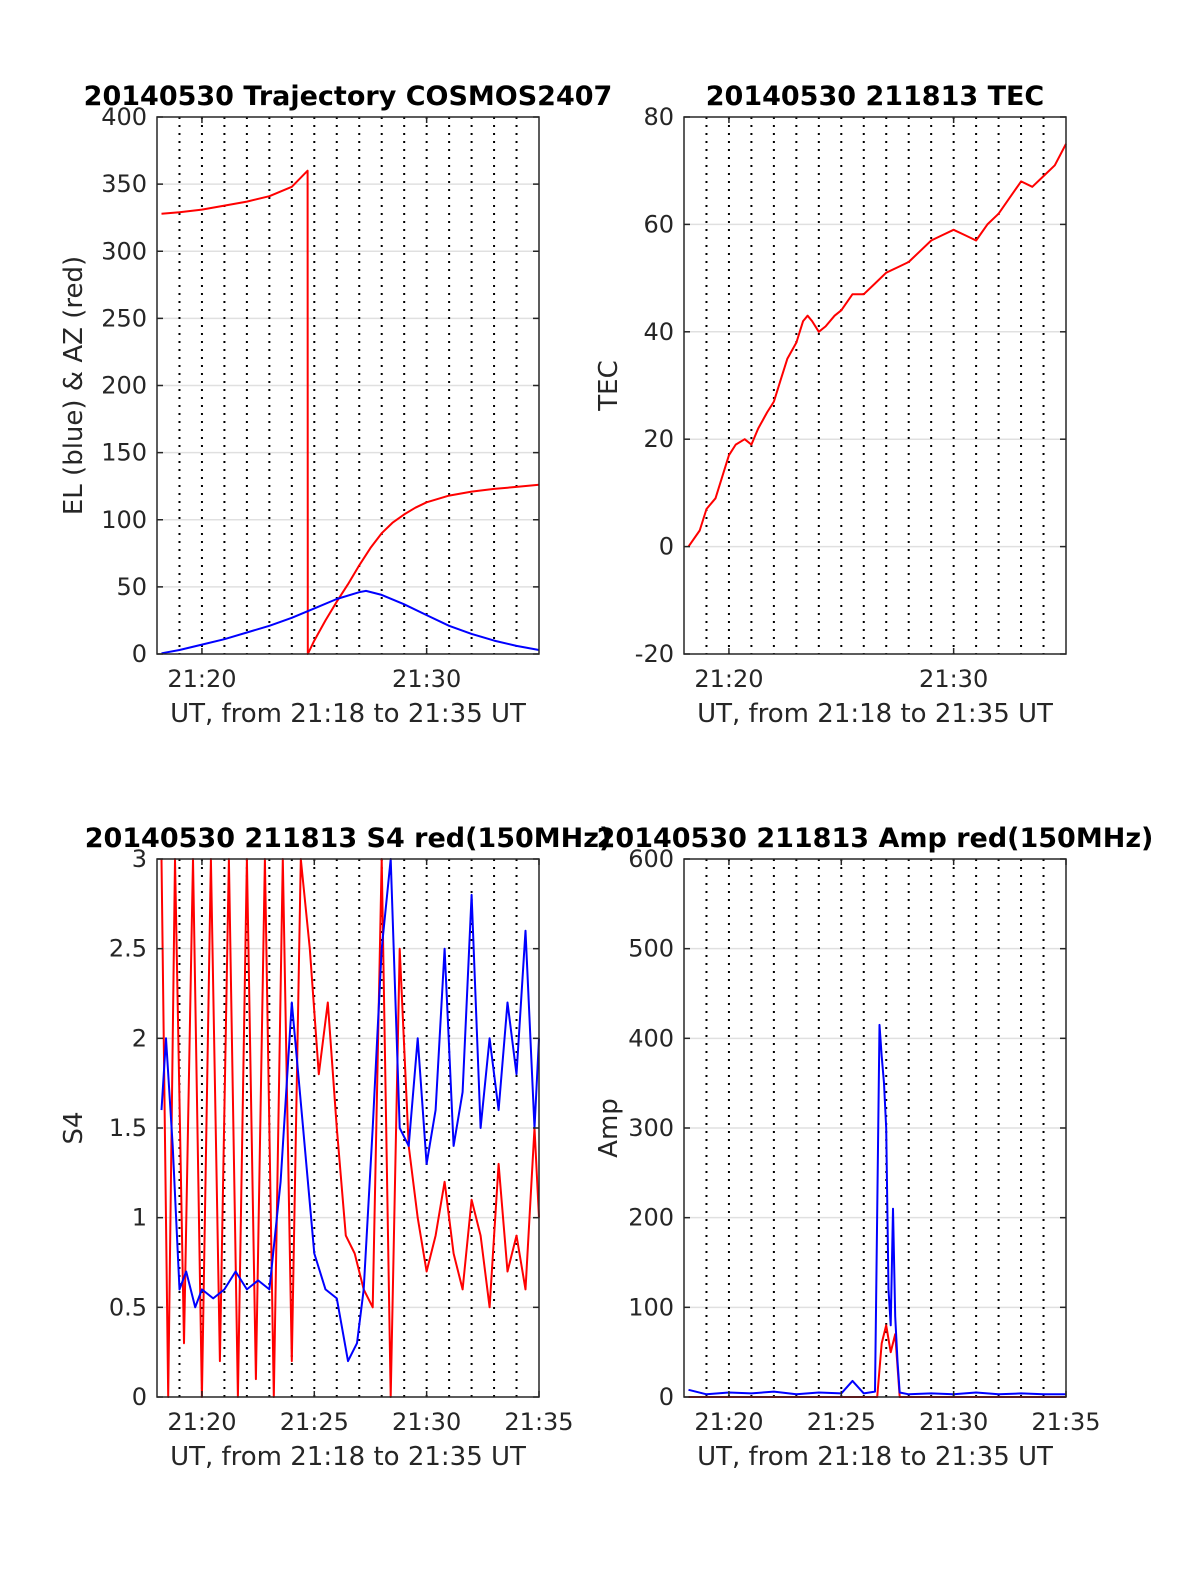 Image resolution: width=1200 pixels, height=1575 pixels. I want to click on y-axis-label: TEC, so click(609, 385).